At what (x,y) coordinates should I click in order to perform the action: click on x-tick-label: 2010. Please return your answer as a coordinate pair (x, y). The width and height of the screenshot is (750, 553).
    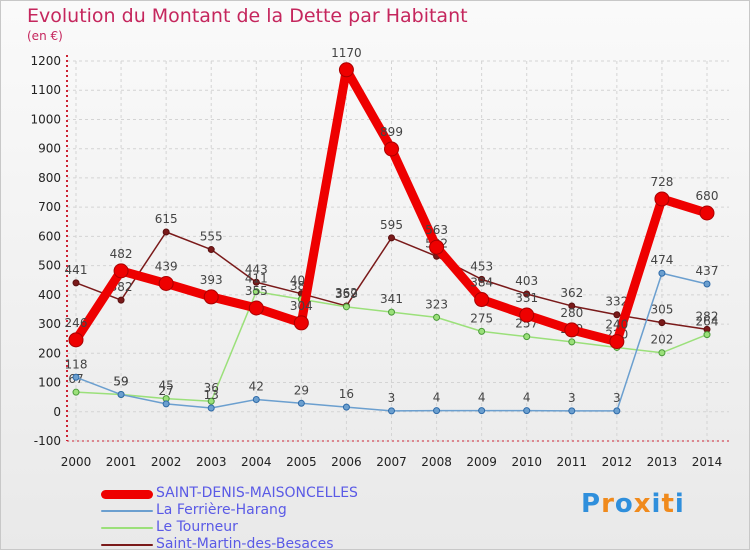
    Looking at the image, I should click on (526, 462).